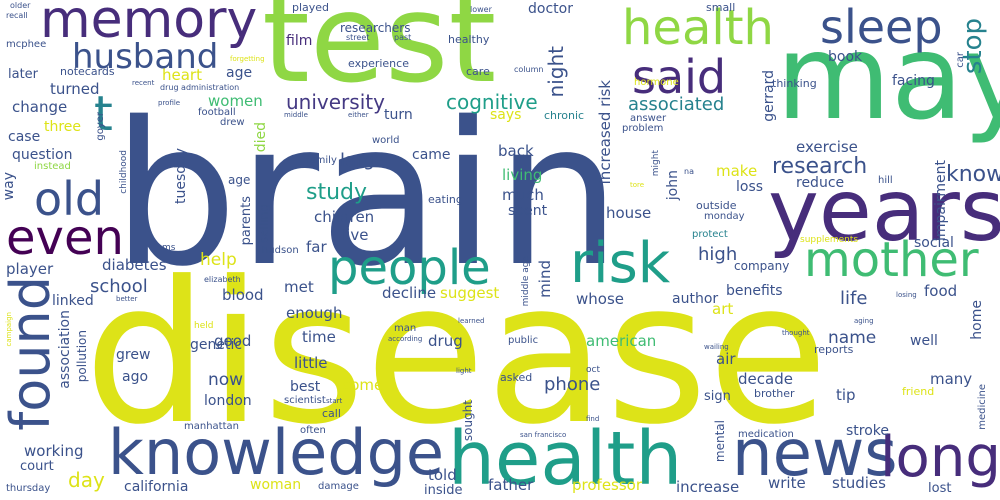 This screenshot has width=1000, height=500. What do you see at coordinates (951, 379) in the screenshot?
I see `word-many: many` at bounding box center [951, 379].